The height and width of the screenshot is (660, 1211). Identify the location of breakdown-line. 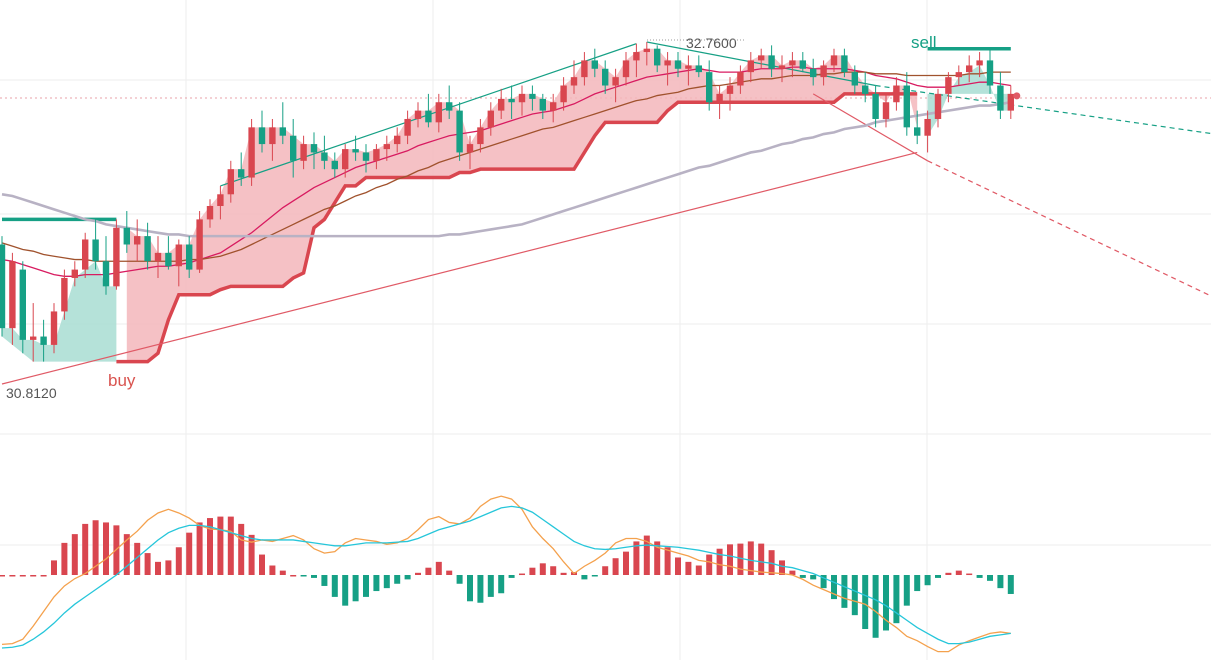
(870, 127).